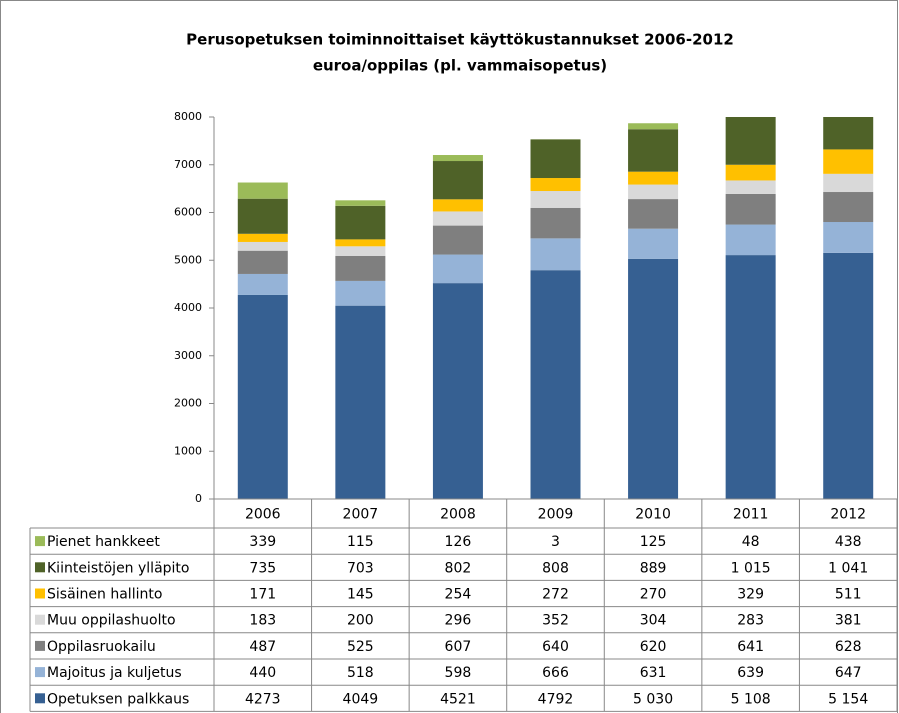 Image resolution: width=899 pixels, height=713 pixels. Describe the element at coordinates (188, 450) in the screenshot. I see `y-tick-label: 1000` at that location.